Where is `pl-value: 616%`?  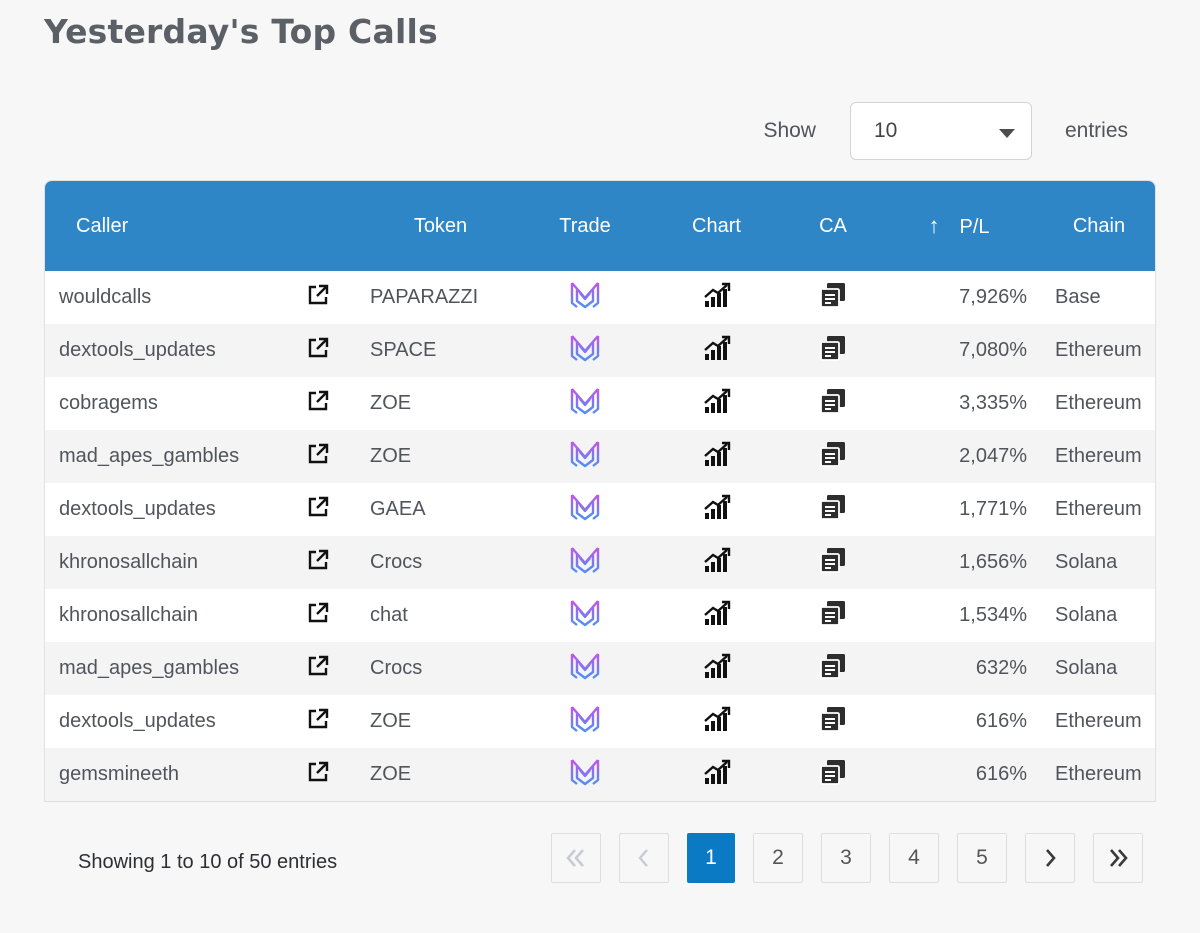 pl-value: 616% is located at coordinates (1001, 774).